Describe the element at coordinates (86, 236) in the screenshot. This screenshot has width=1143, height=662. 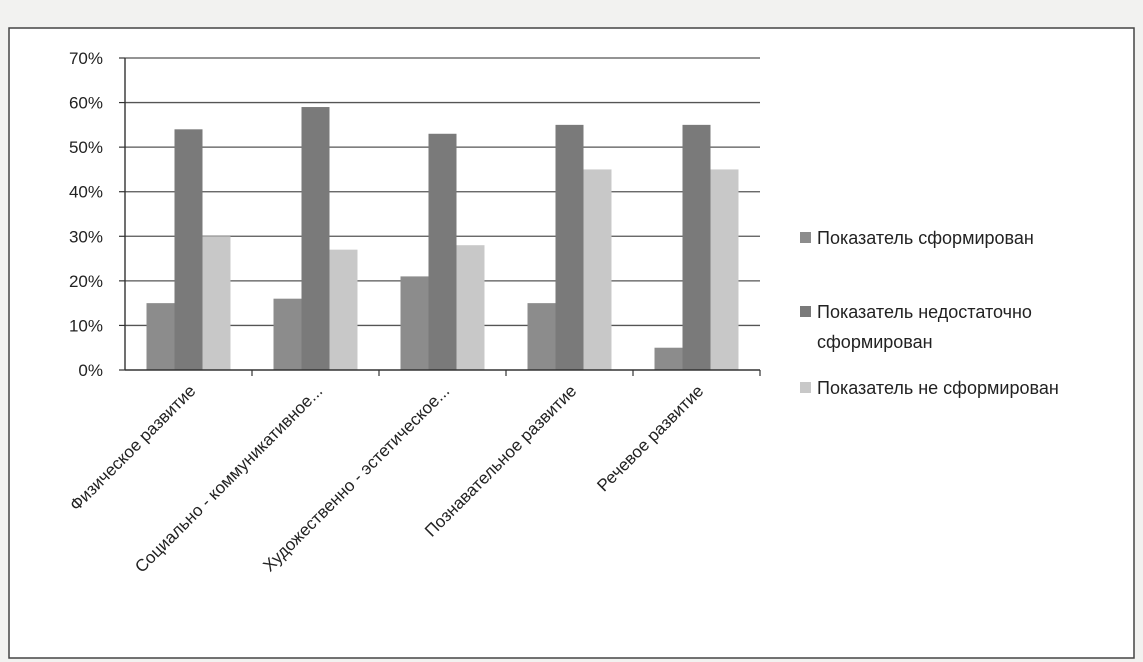
I see `y-tick-label: 30%` at that location.